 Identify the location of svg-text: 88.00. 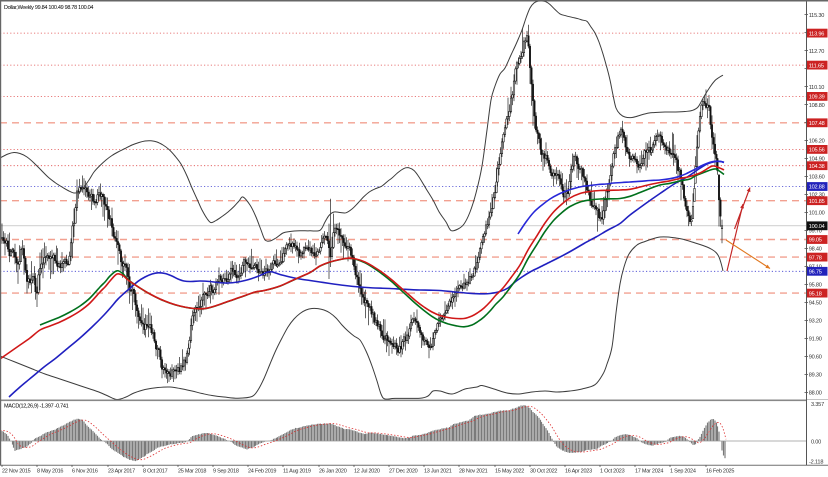
(815, 394).